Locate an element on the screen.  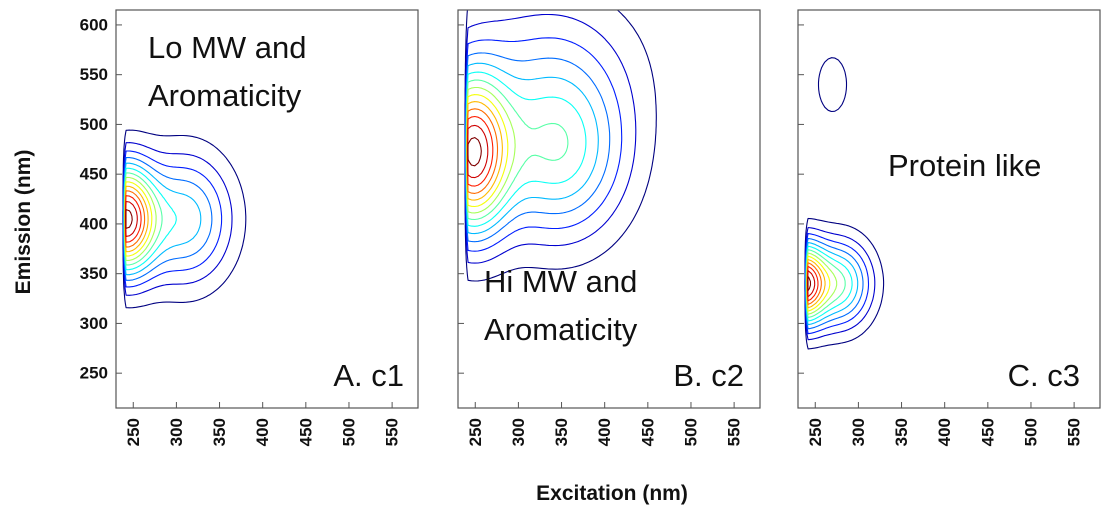
panel-annotation: Protein like is located at coordinates (964, 165).